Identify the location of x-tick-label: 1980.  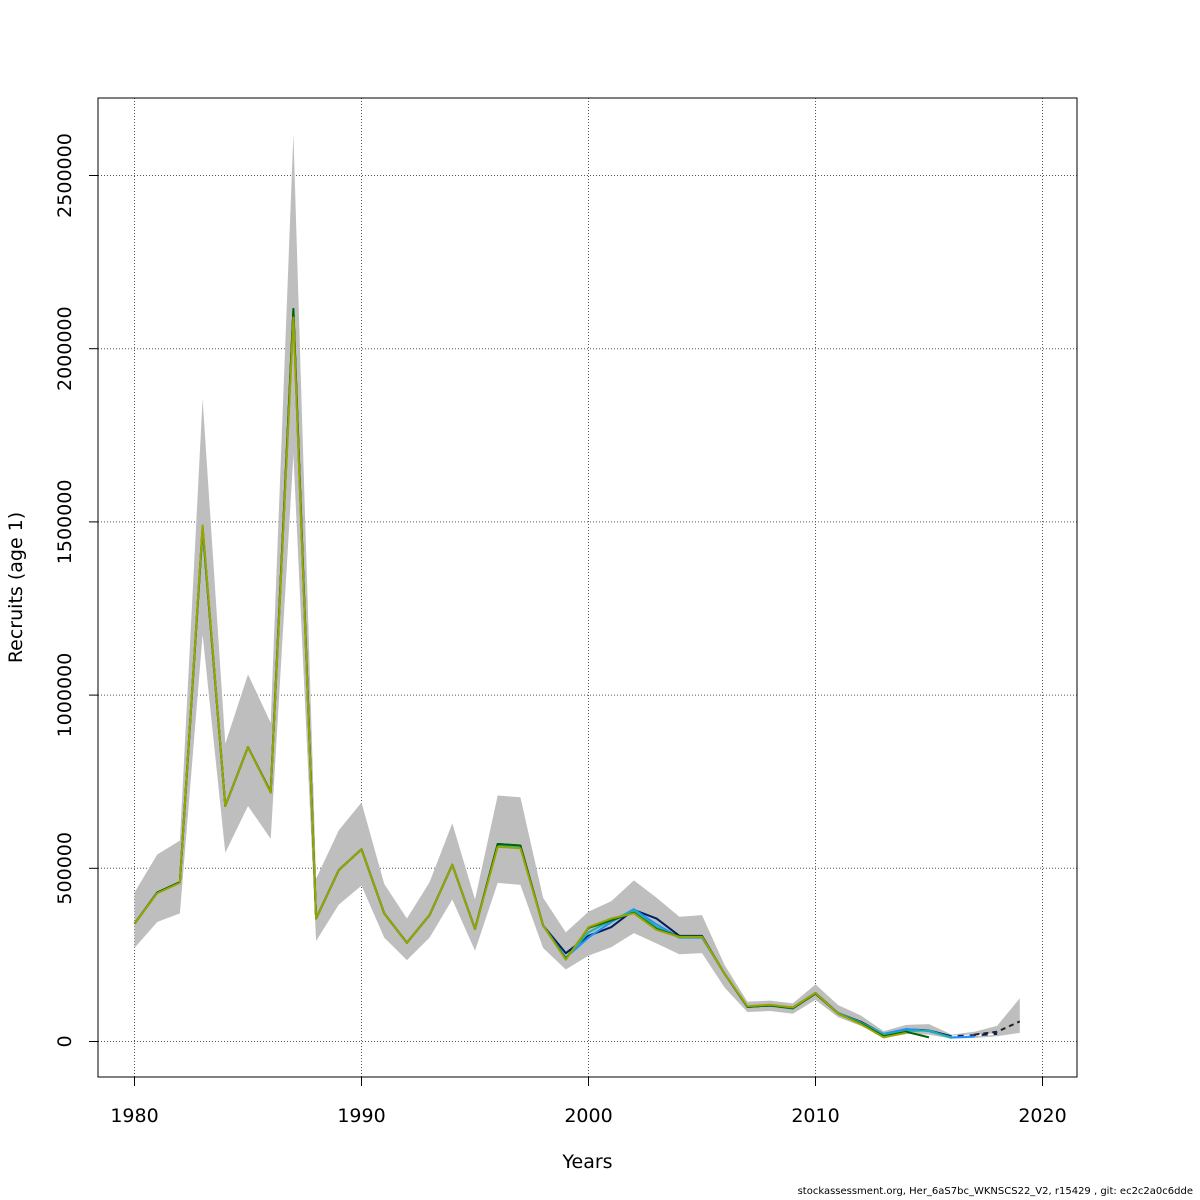
(134, 1116).